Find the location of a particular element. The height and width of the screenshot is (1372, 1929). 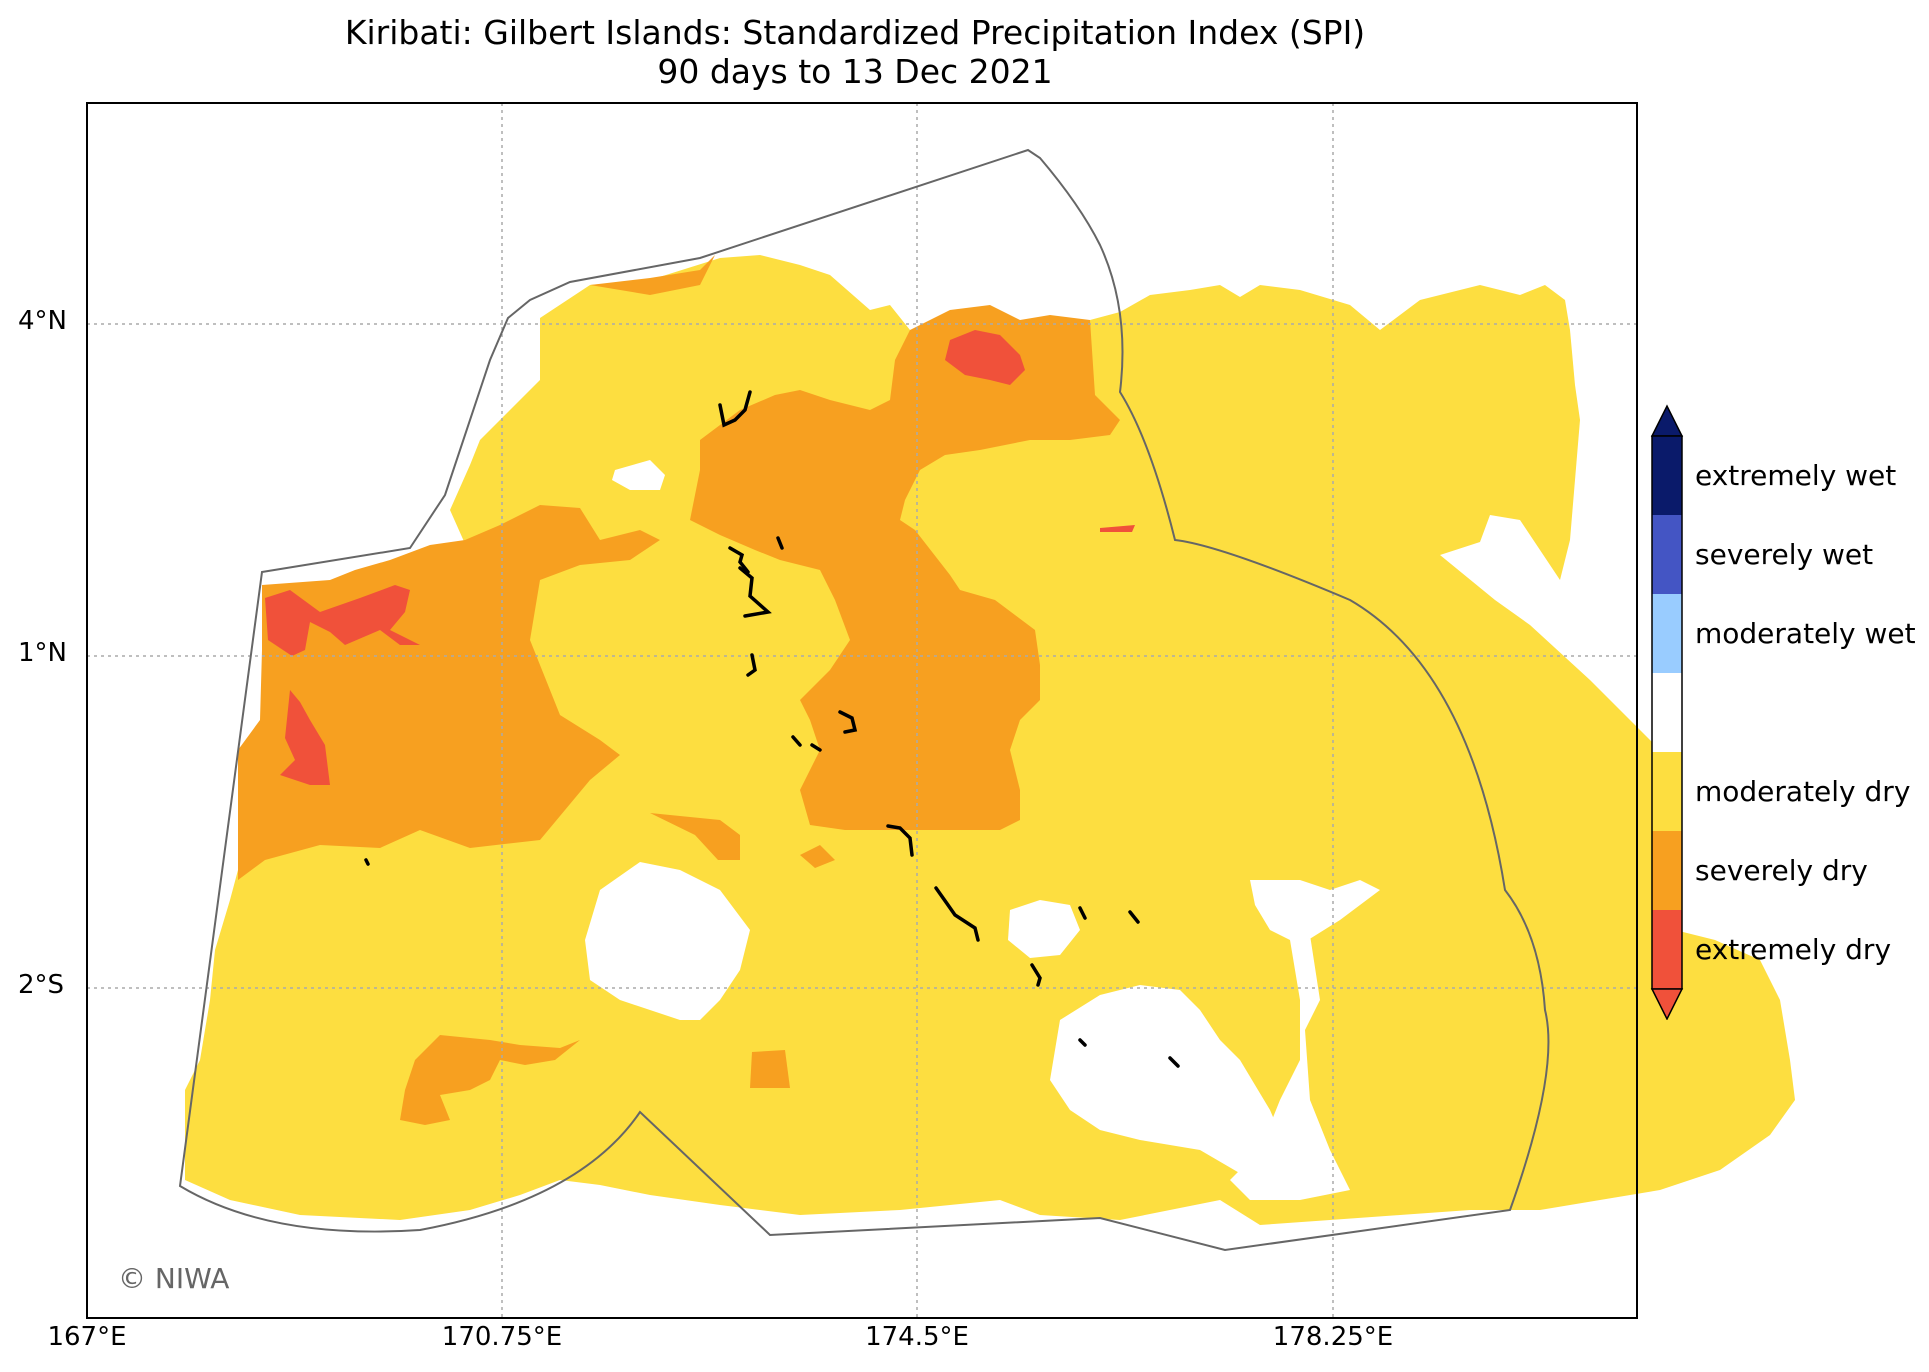

y-tick-1n: 1°N is located at coordinates (42, 653).